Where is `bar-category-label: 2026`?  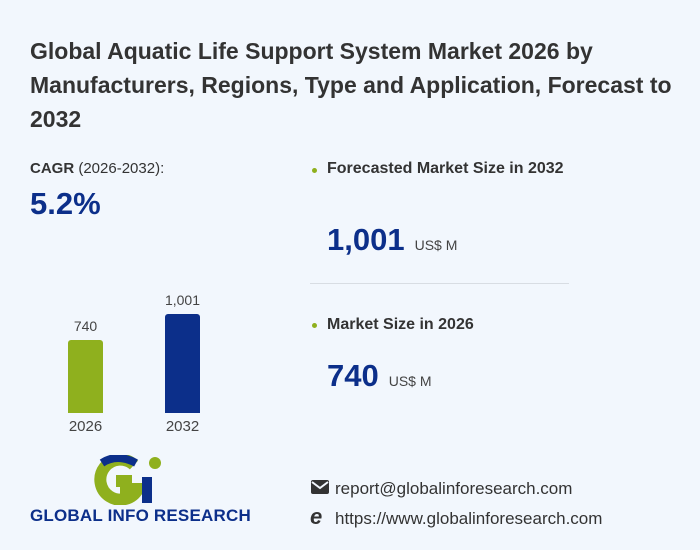 bar-category-label: 2026 is located at coordinates (85, 426).